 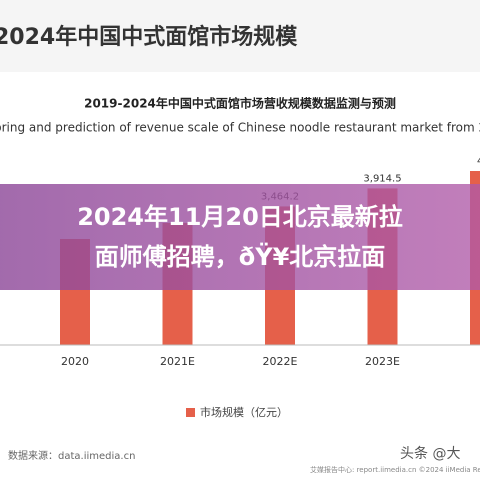 I want to click on x-tick-label: 2023E, so click(x=382, y=361).